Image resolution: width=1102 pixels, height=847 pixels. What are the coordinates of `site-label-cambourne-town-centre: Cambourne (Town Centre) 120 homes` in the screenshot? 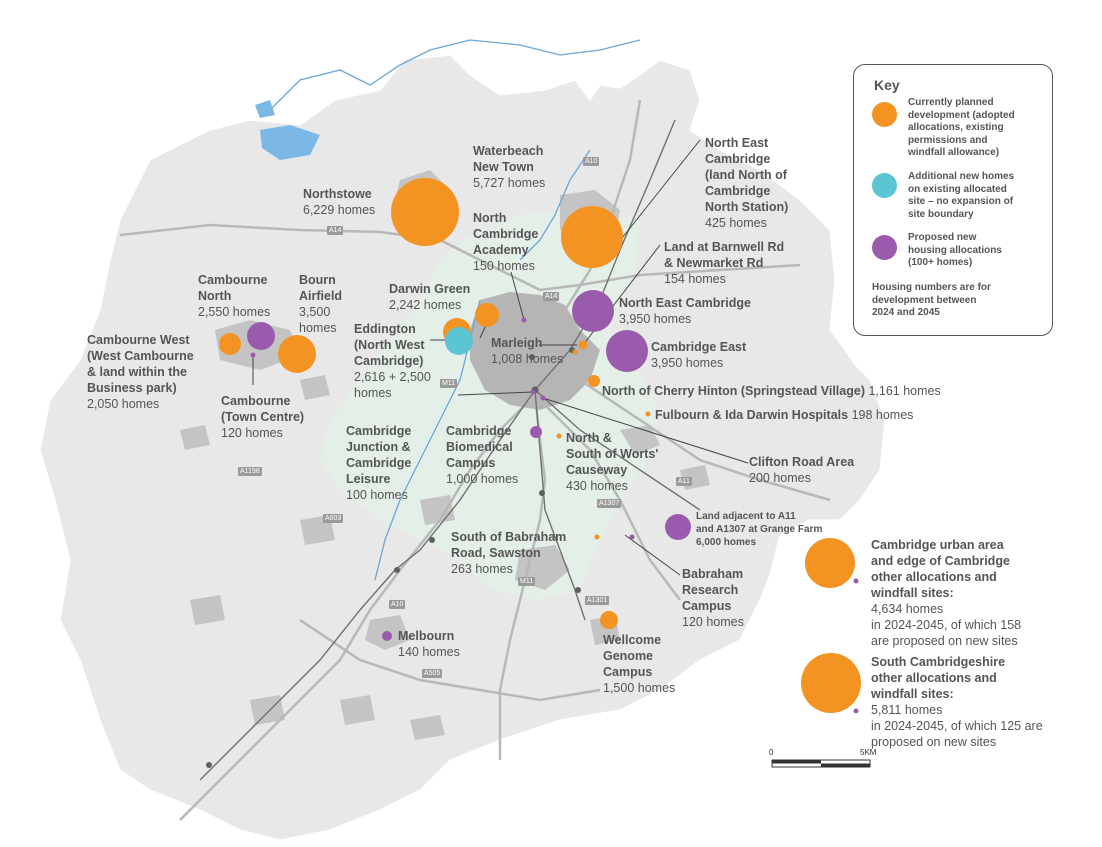 It's located at (263, 417).